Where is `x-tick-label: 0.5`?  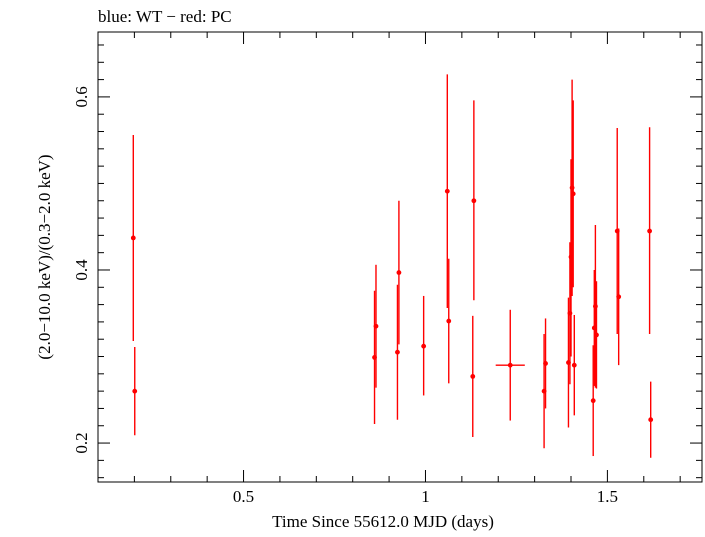
x-tick-label: 0.5 is located at coordinates (243, 496).